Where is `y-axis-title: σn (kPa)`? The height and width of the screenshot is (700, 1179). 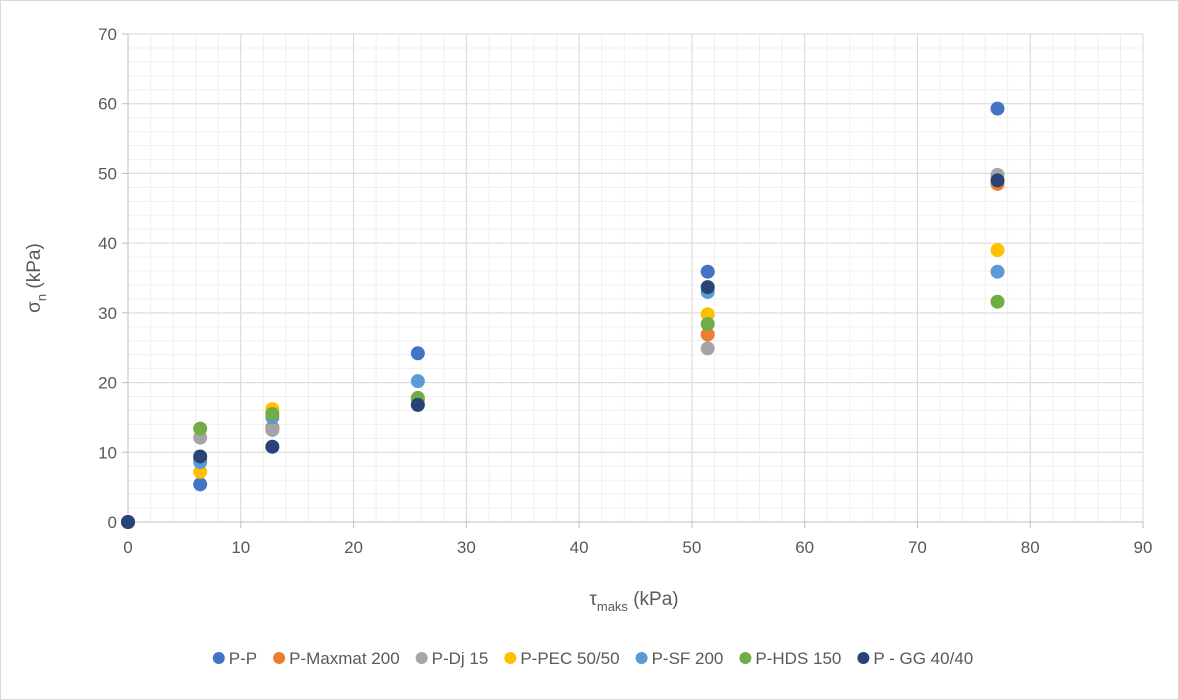 y-axis-title: σn (kPa) is located at coordinates (36, 278).